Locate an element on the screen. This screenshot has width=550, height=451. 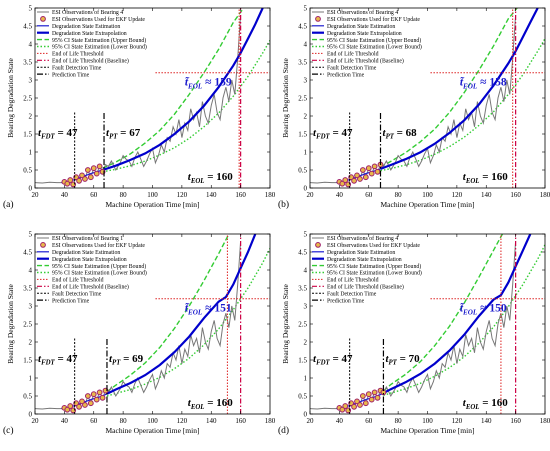
y-tick-label: 3 is located at coordinates (306, 81).